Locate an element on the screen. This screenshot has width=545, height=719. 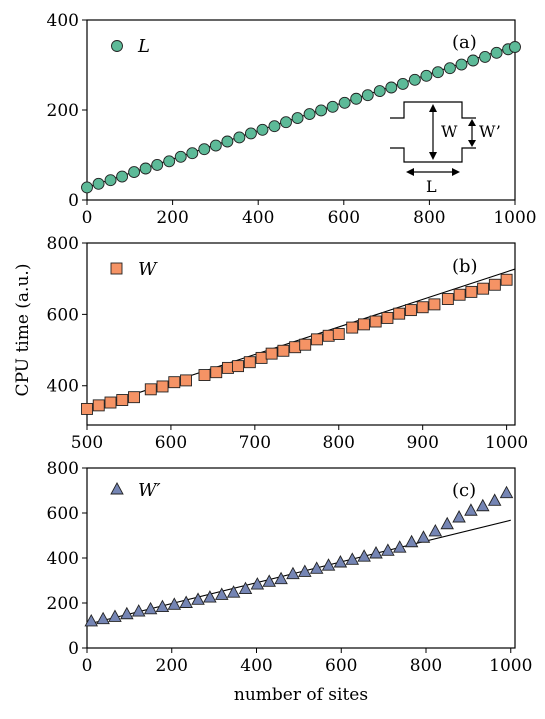
x-axis-title: number of sites is located at coordinates (301, 695).